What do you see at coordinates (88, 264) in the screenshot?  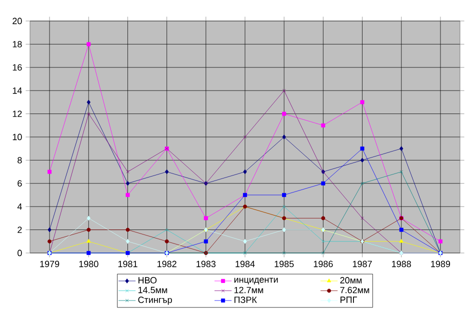 I see `x-tick-label: 1980` at bounding box center [88, 264].